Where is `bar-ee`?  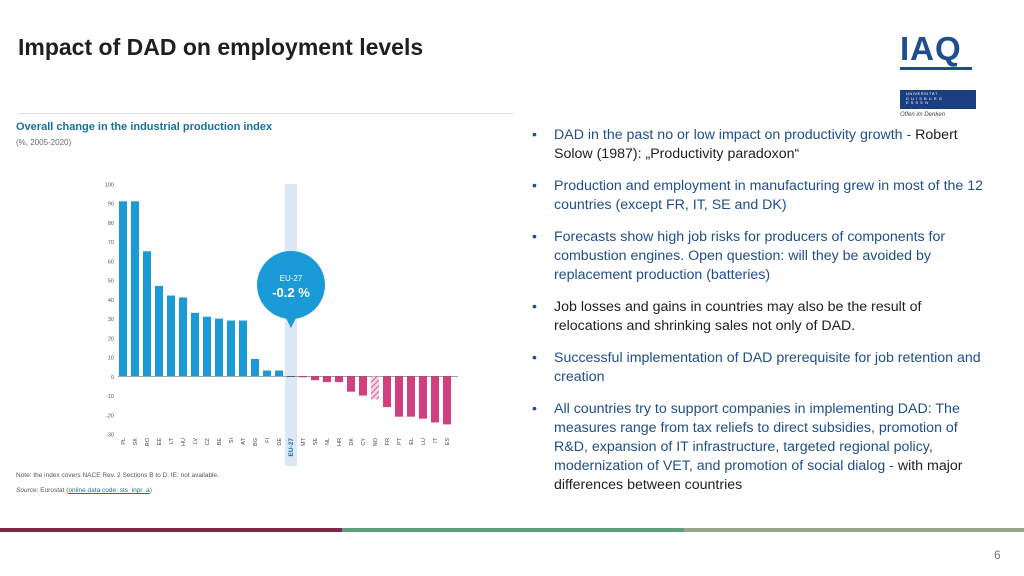 bar-ee is located at coordinates (159, 331).